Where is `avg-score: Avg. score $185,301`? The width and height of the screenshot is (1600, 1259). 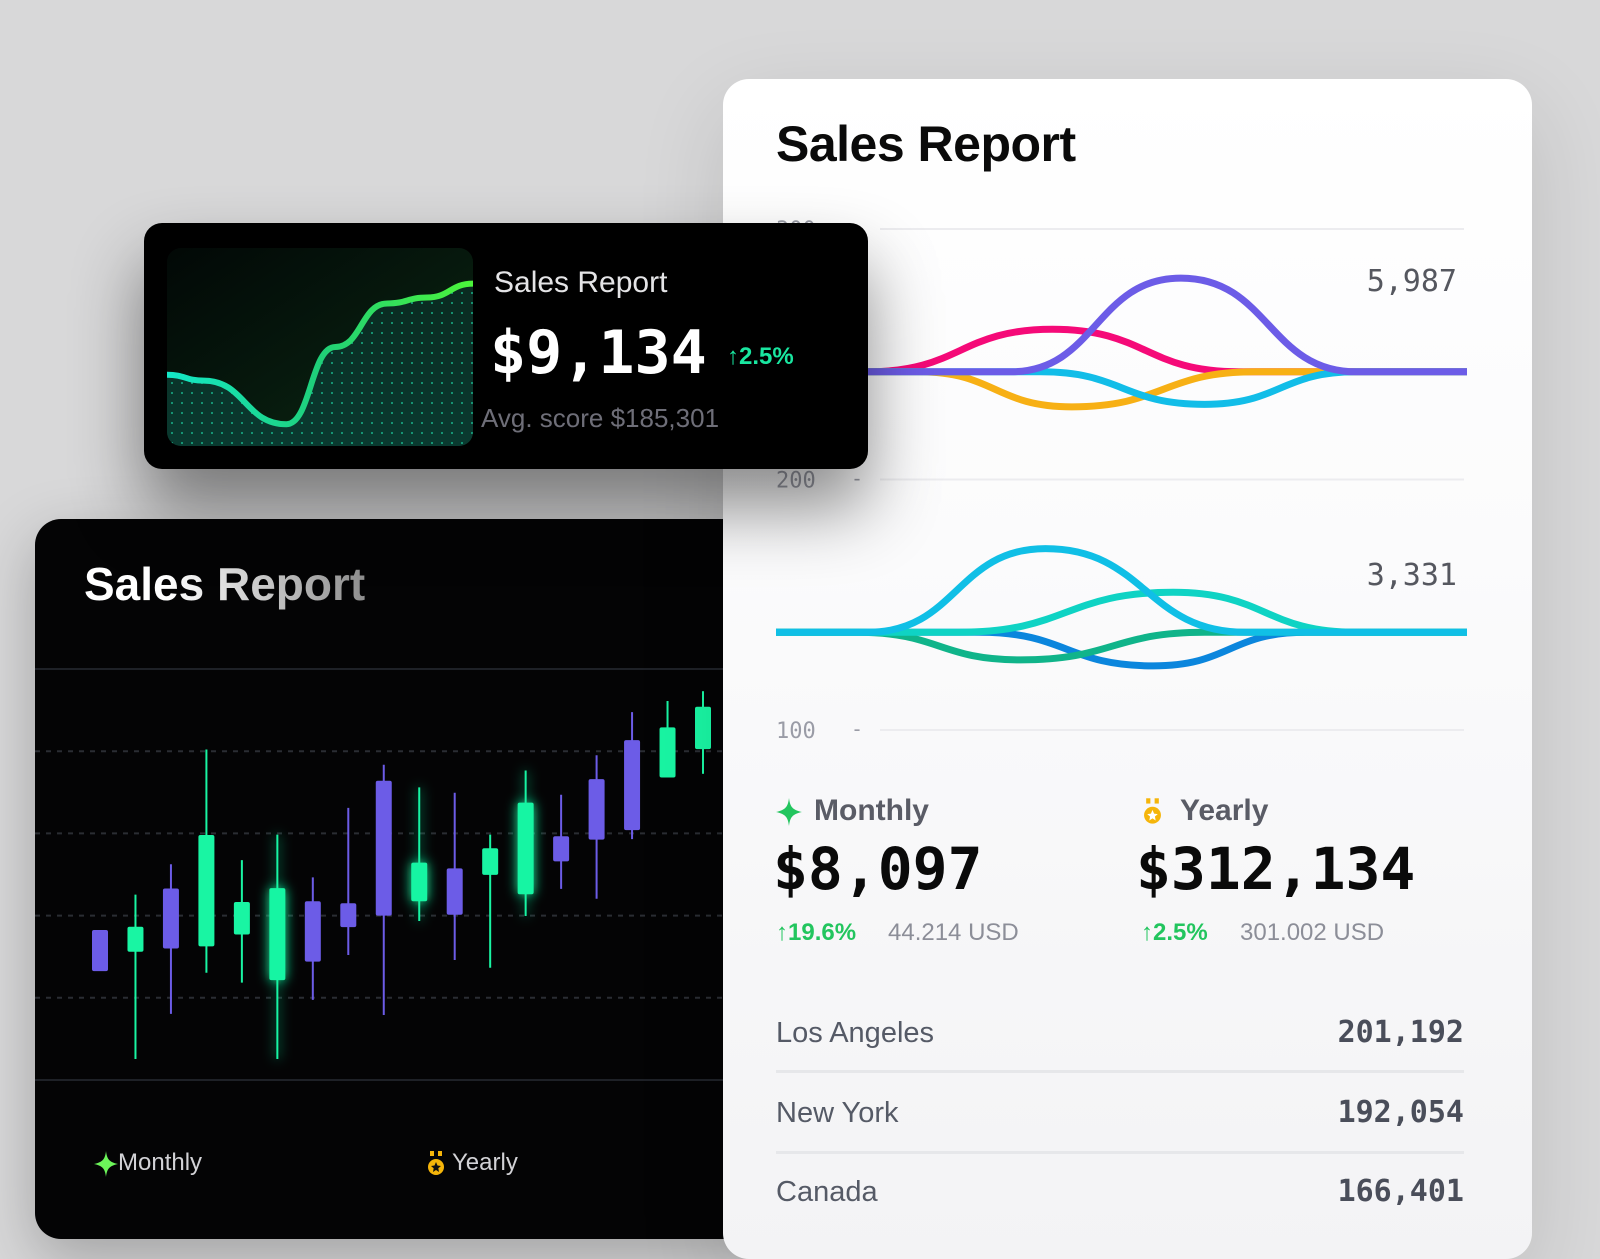 avg-score: Avg. score $185,301 is located at coordinates (600, 418).